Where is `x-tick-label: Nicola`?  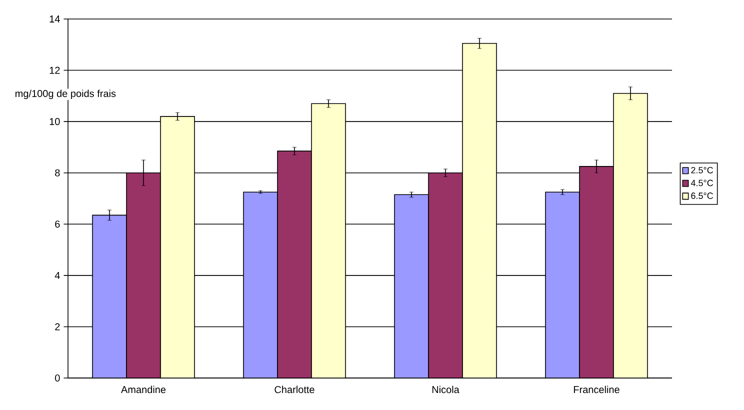
x-tick-label: Nicola is located at coordinates (446, 390).